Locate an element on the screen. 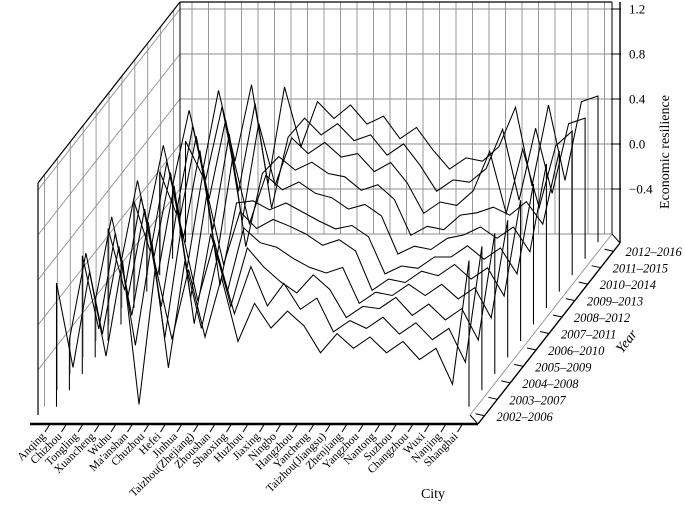 The height and width of the screenshot is (509, 685). year-tick-label: 2004–2008 is located at coordinates (550, 384).